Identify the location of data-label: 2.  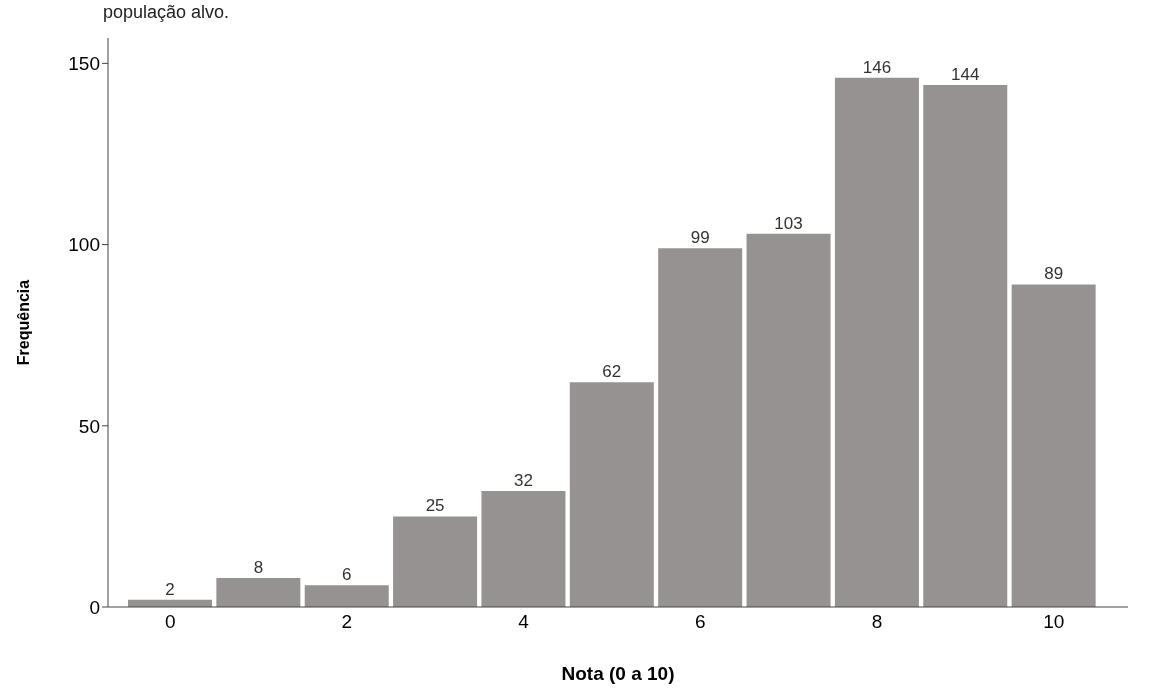
(170, 589).